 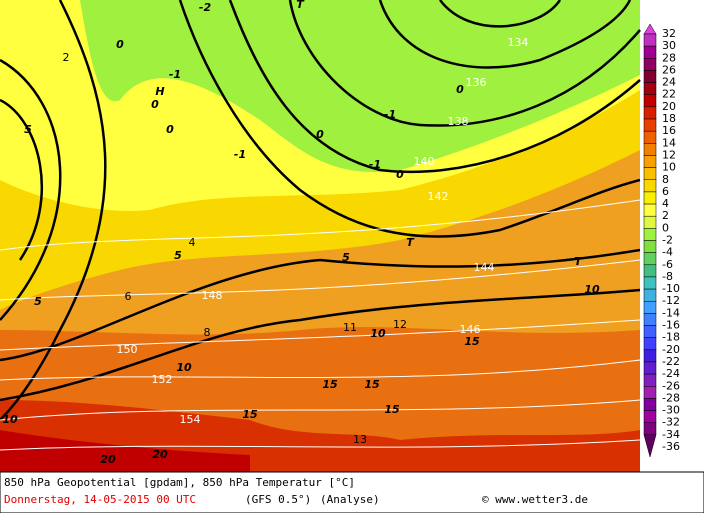 What do you see at coordinates (665, 179) in the screenshot?
I see `colorbar-label: 8` at bounding box center [665, 179].